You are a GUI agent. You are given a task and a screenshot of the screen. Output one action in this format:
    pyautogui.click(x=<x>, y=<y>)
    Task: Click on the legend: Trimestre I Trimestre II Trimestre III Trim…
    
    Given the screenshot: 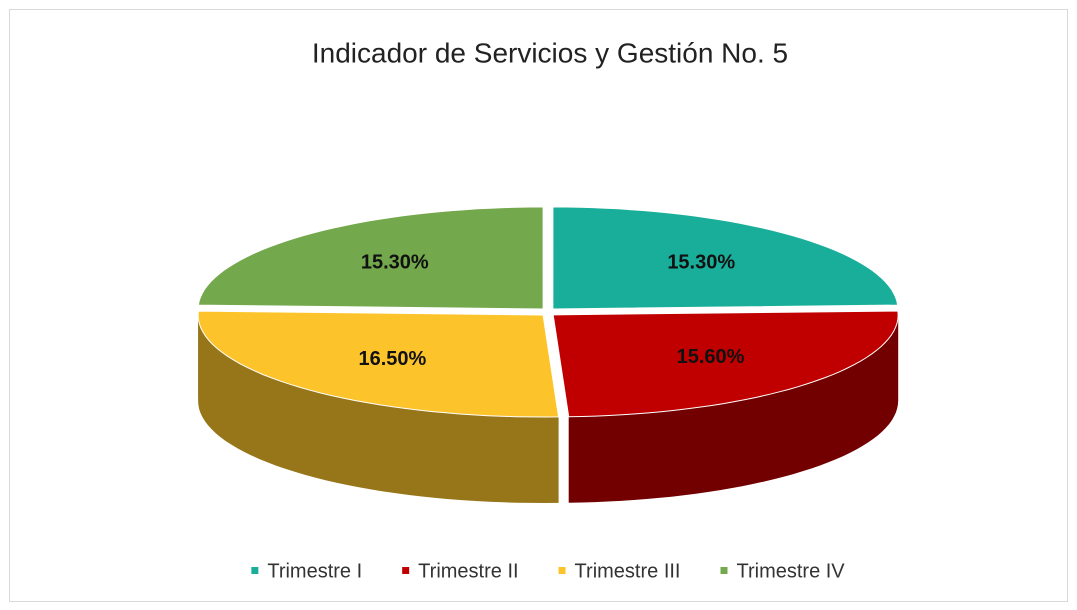 What is the action you would take?
    pyautogui.click(x=548, y=571)
    